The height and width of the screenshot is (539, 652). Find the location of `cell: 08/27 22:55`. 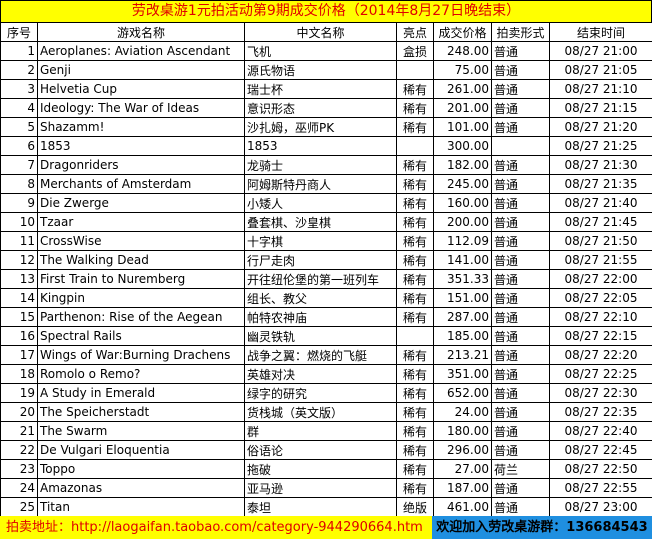

cell: 08/27 22:55 is located at coordinates (600, 488).